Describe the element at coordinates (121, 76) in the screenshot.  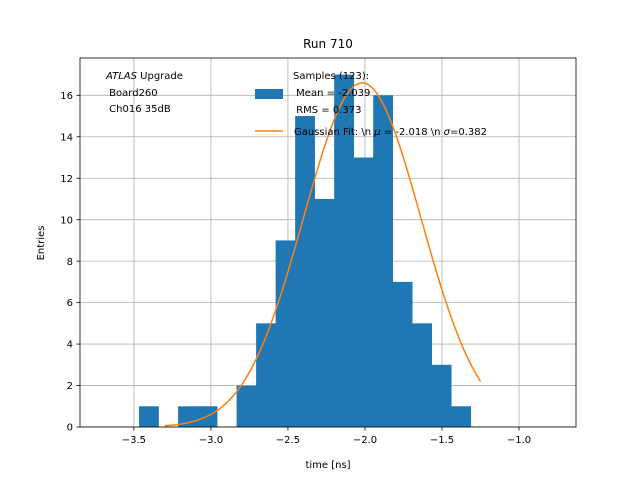
I see `annotation-atlas: ATLAS` at that location.